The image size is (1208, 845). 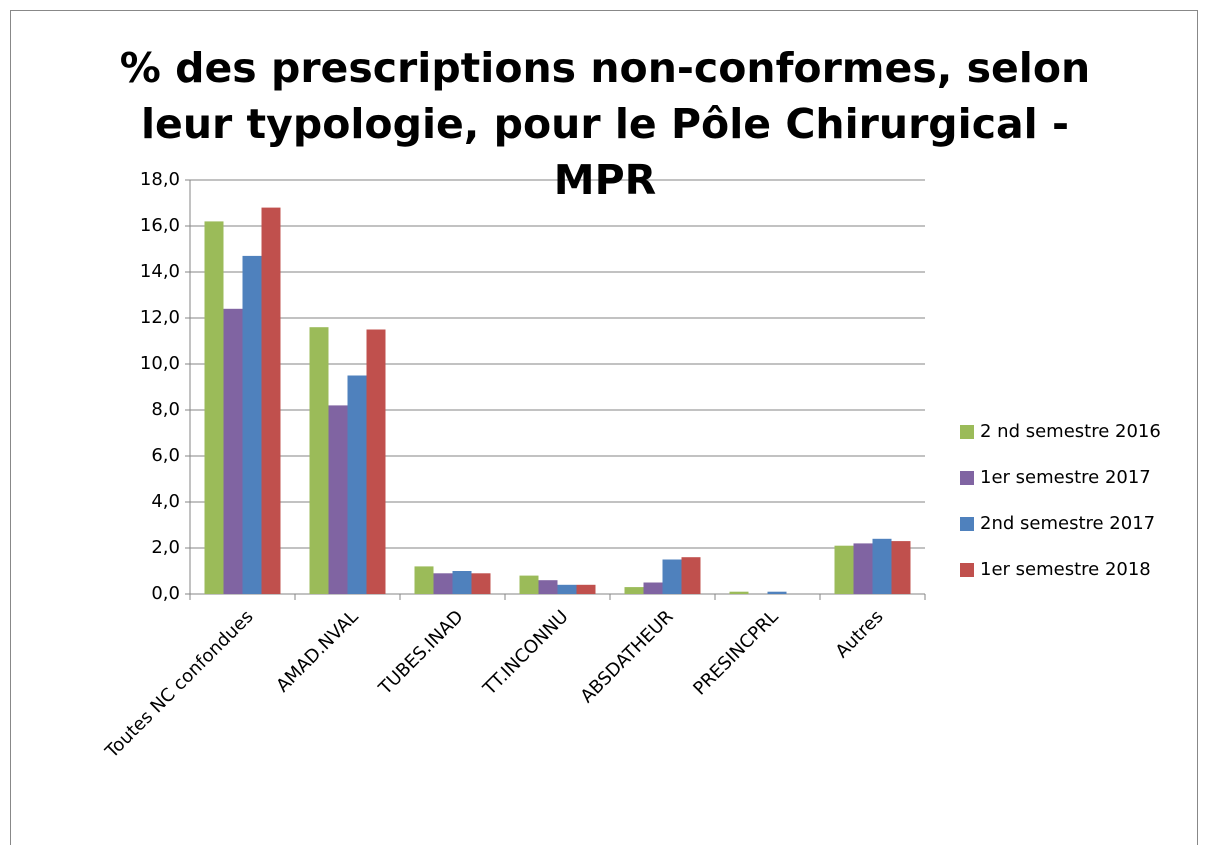 I want to click on x-tick-label: PRESINCPRL, so click(x=735, y=652).